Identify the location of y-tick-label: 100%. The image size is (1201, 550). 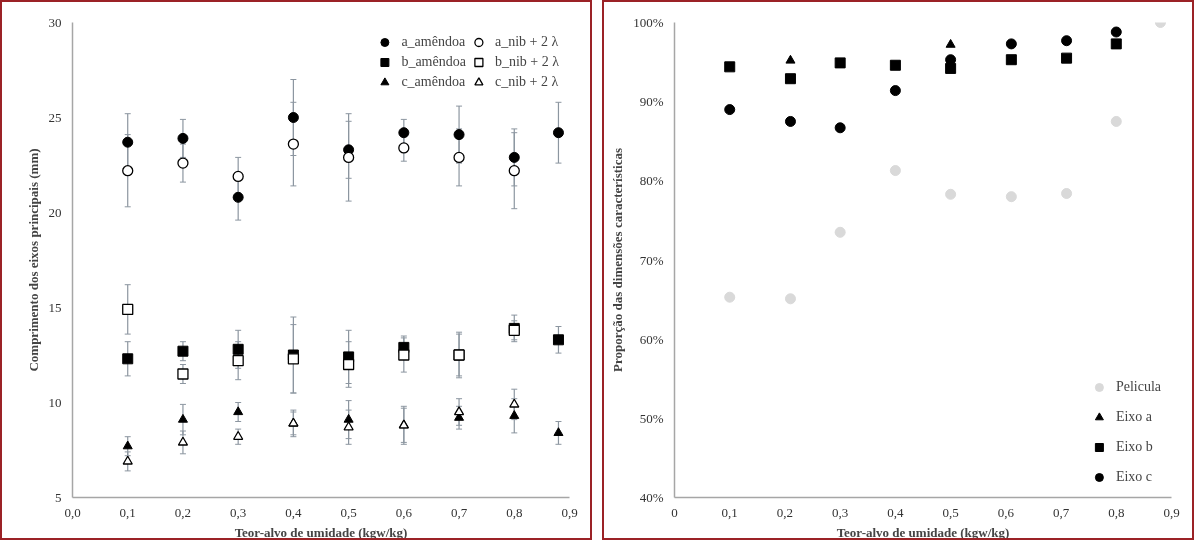
(648, 22).